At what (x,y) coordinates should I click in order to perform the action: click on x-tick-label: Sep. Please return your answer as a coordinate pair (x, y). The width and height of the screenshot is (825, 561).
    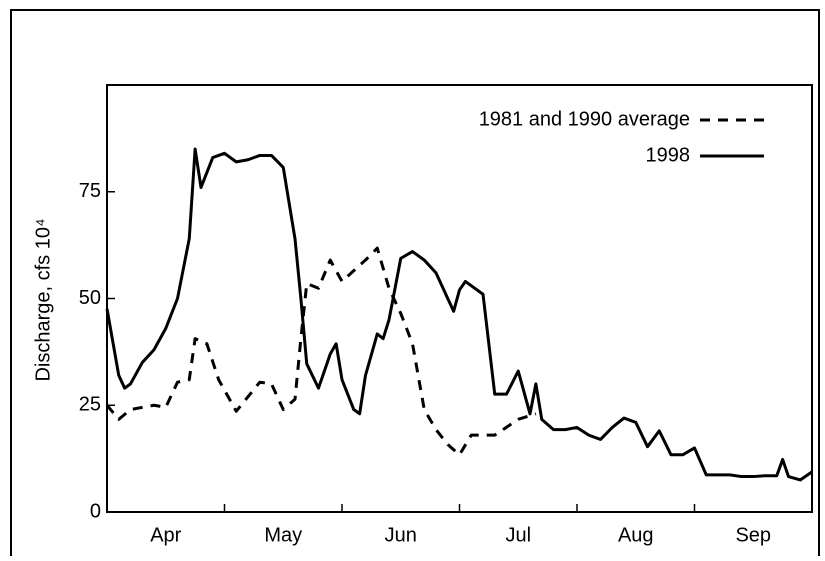
    Looking at the image, I should click on (753, 535).